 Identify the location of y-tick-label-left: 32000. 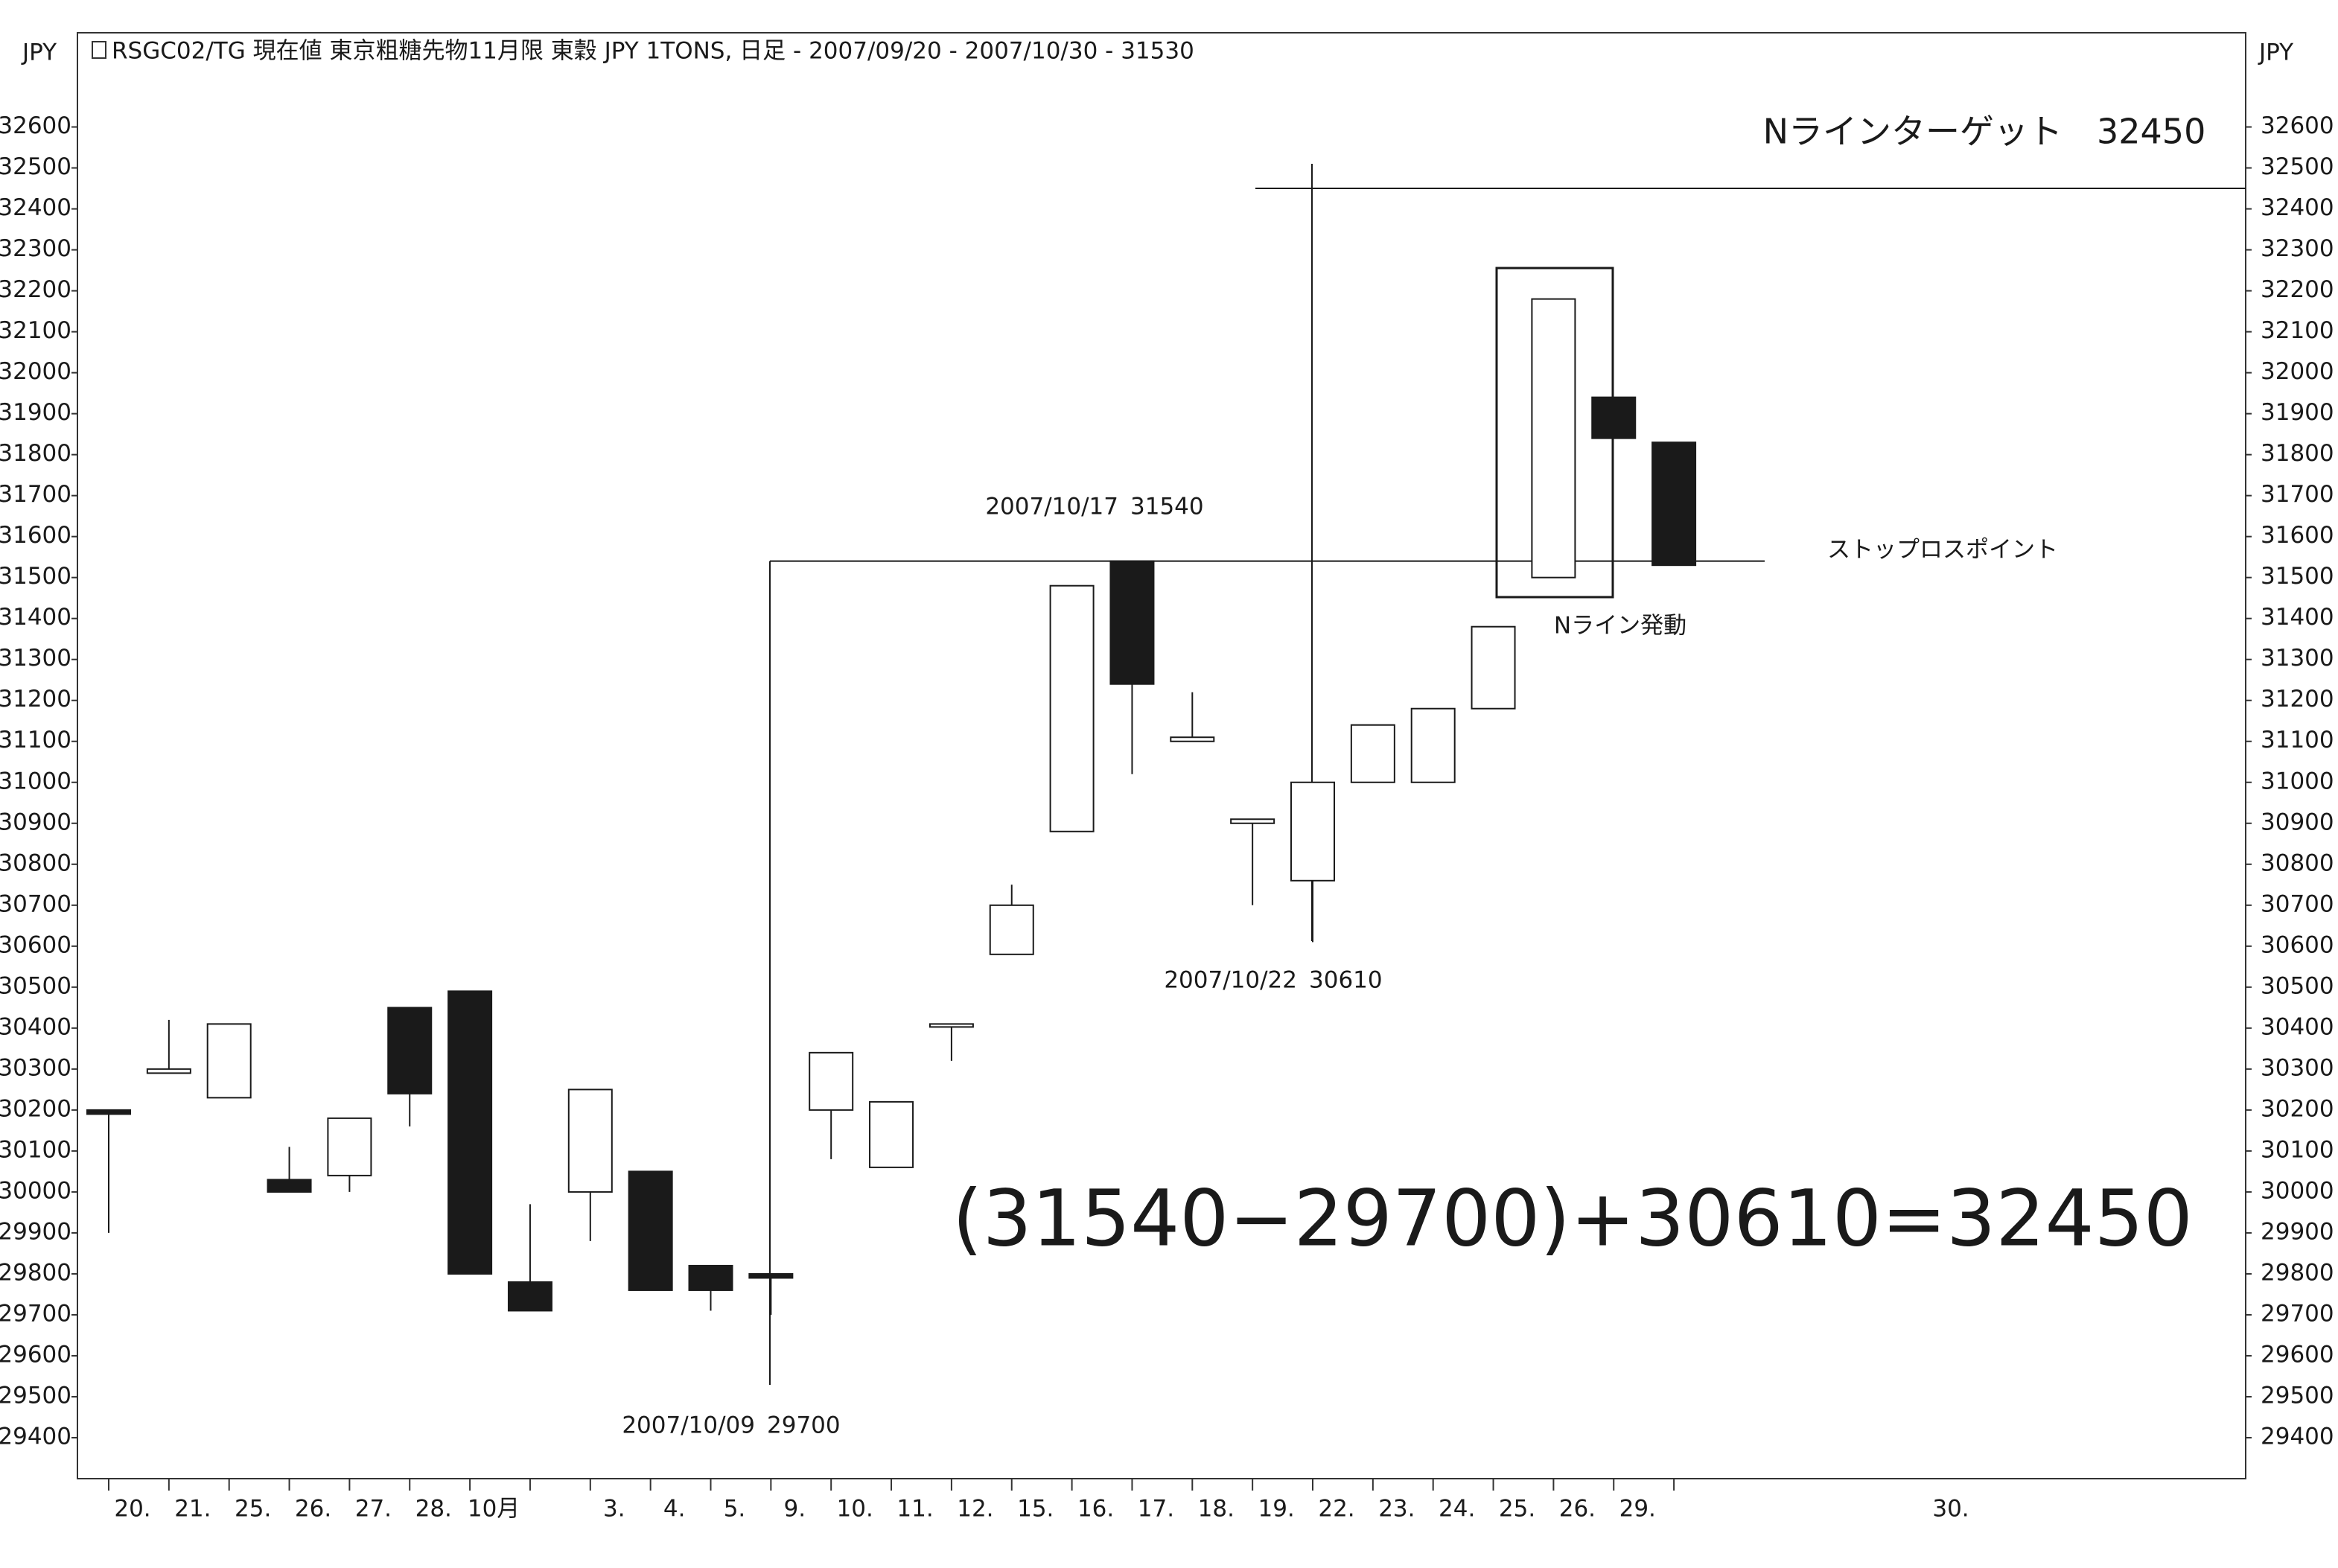
(35, 371).